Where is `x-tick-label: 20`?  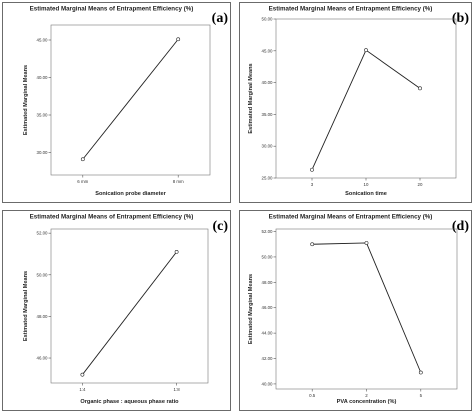 x-tick-label: 20 is located at coordinates (420, 184).